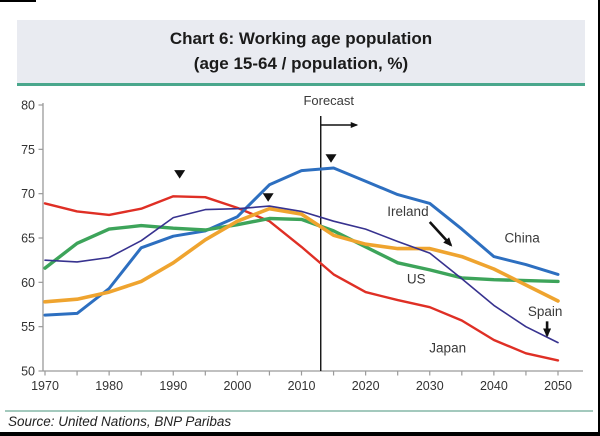  I want to click on y-tick-label: 50, so click(28, 372).